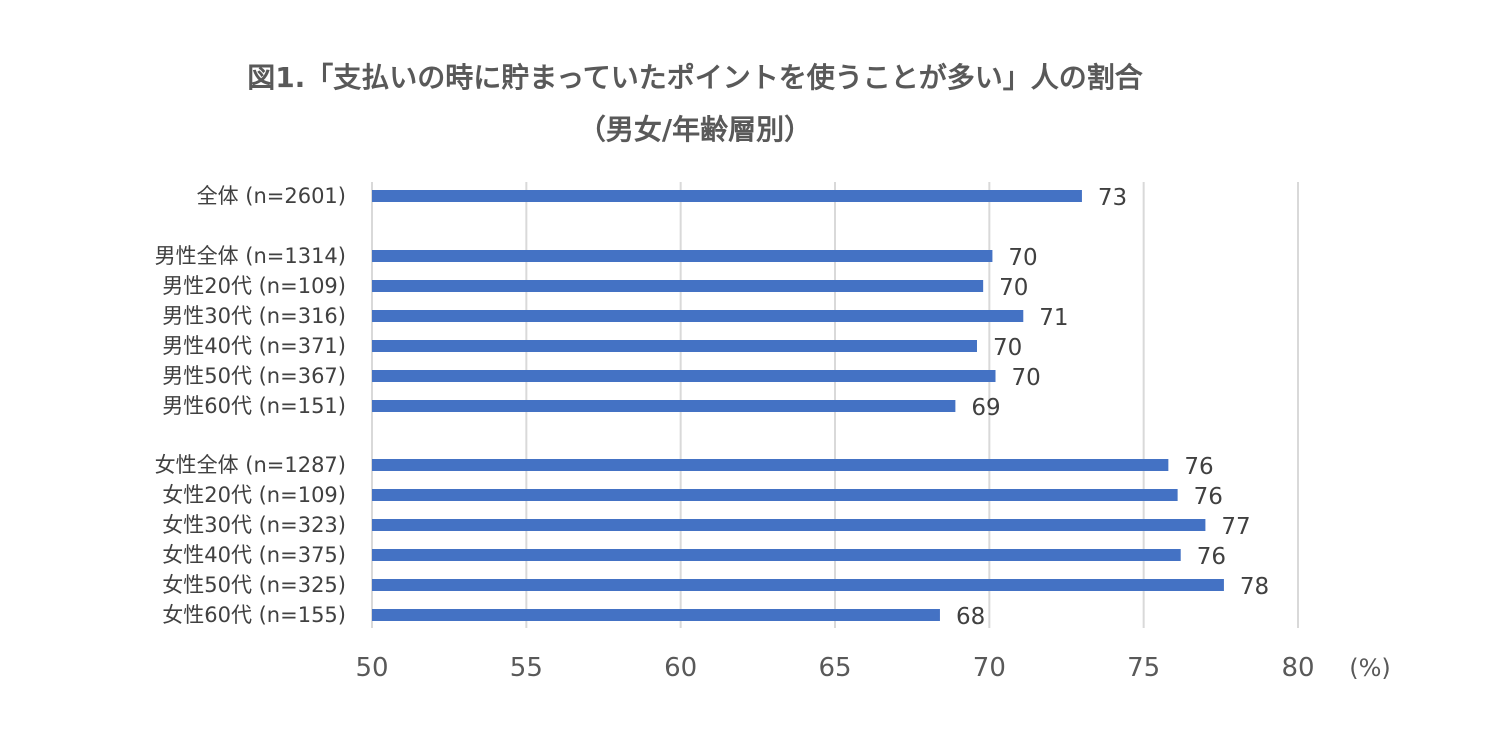 Image resolution: width=1490 pixels, height=742 pixels. I want to click on x-tick-label: 70, so click(989, 668).